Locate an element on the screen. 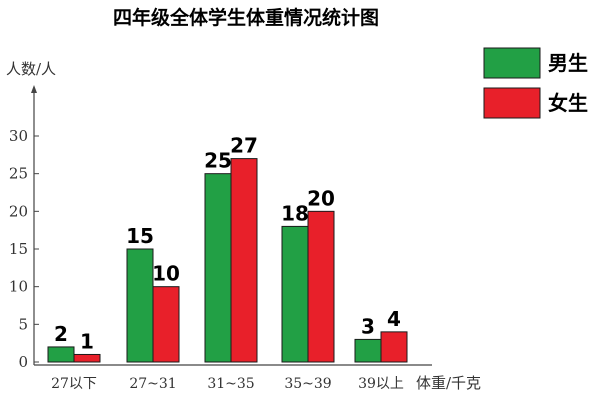 The width and height of the screenshot is (600, 400). data-label-female-4: 20 is located at coordinates (321, 198).